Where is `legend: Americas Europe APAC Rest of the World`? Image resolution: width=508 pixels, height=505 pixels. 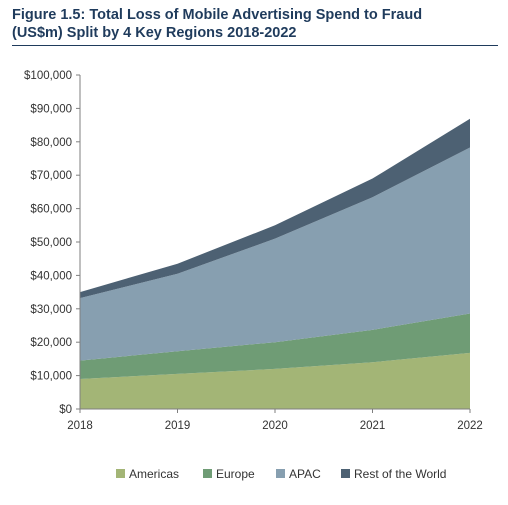 legend: Americas Europe APAC Rest of the World is located at coordinates (281, 474).